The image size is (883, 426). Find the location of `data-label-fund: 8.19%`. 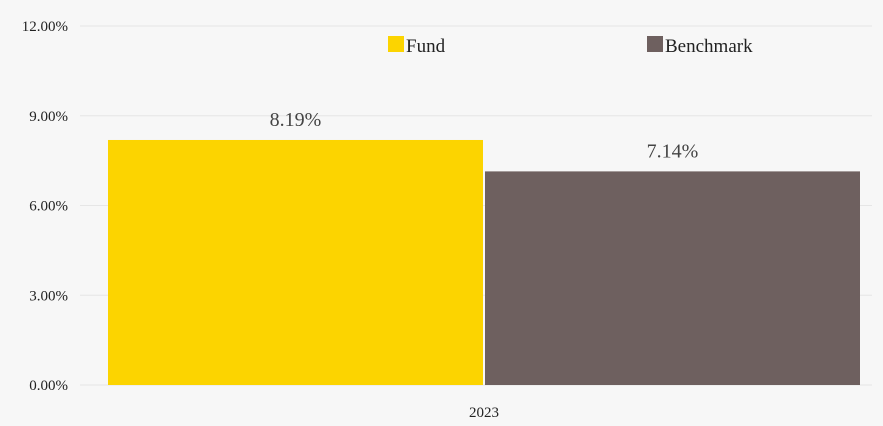

data-label-fund: 8.19% is located at coordinates (296, 120).